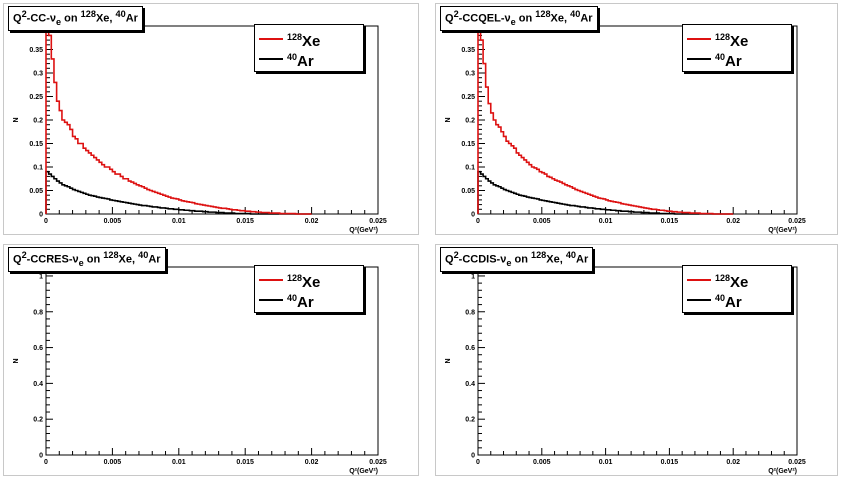 The height and width of the screenshot is (479, 841). Describe the element at coordinates (87, 259) in the screenshot. I see `chart-title: Q2-CCRES-νe on 128Xe, 40Ar` at that location.